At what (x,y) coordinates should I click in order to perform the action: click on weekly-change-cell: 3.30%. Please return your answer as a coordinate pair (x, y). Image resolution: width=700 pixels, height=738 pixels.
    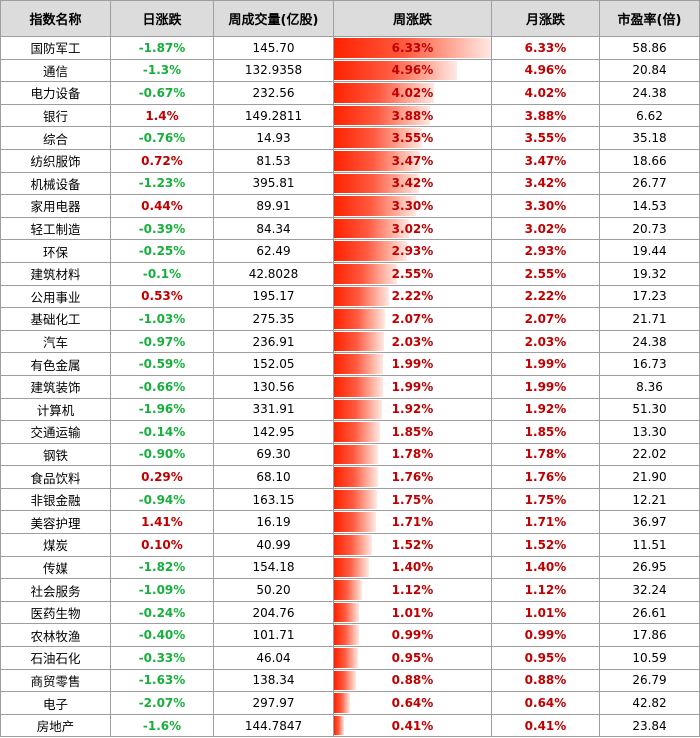
    Looking at the image, I should click on (412, 206).